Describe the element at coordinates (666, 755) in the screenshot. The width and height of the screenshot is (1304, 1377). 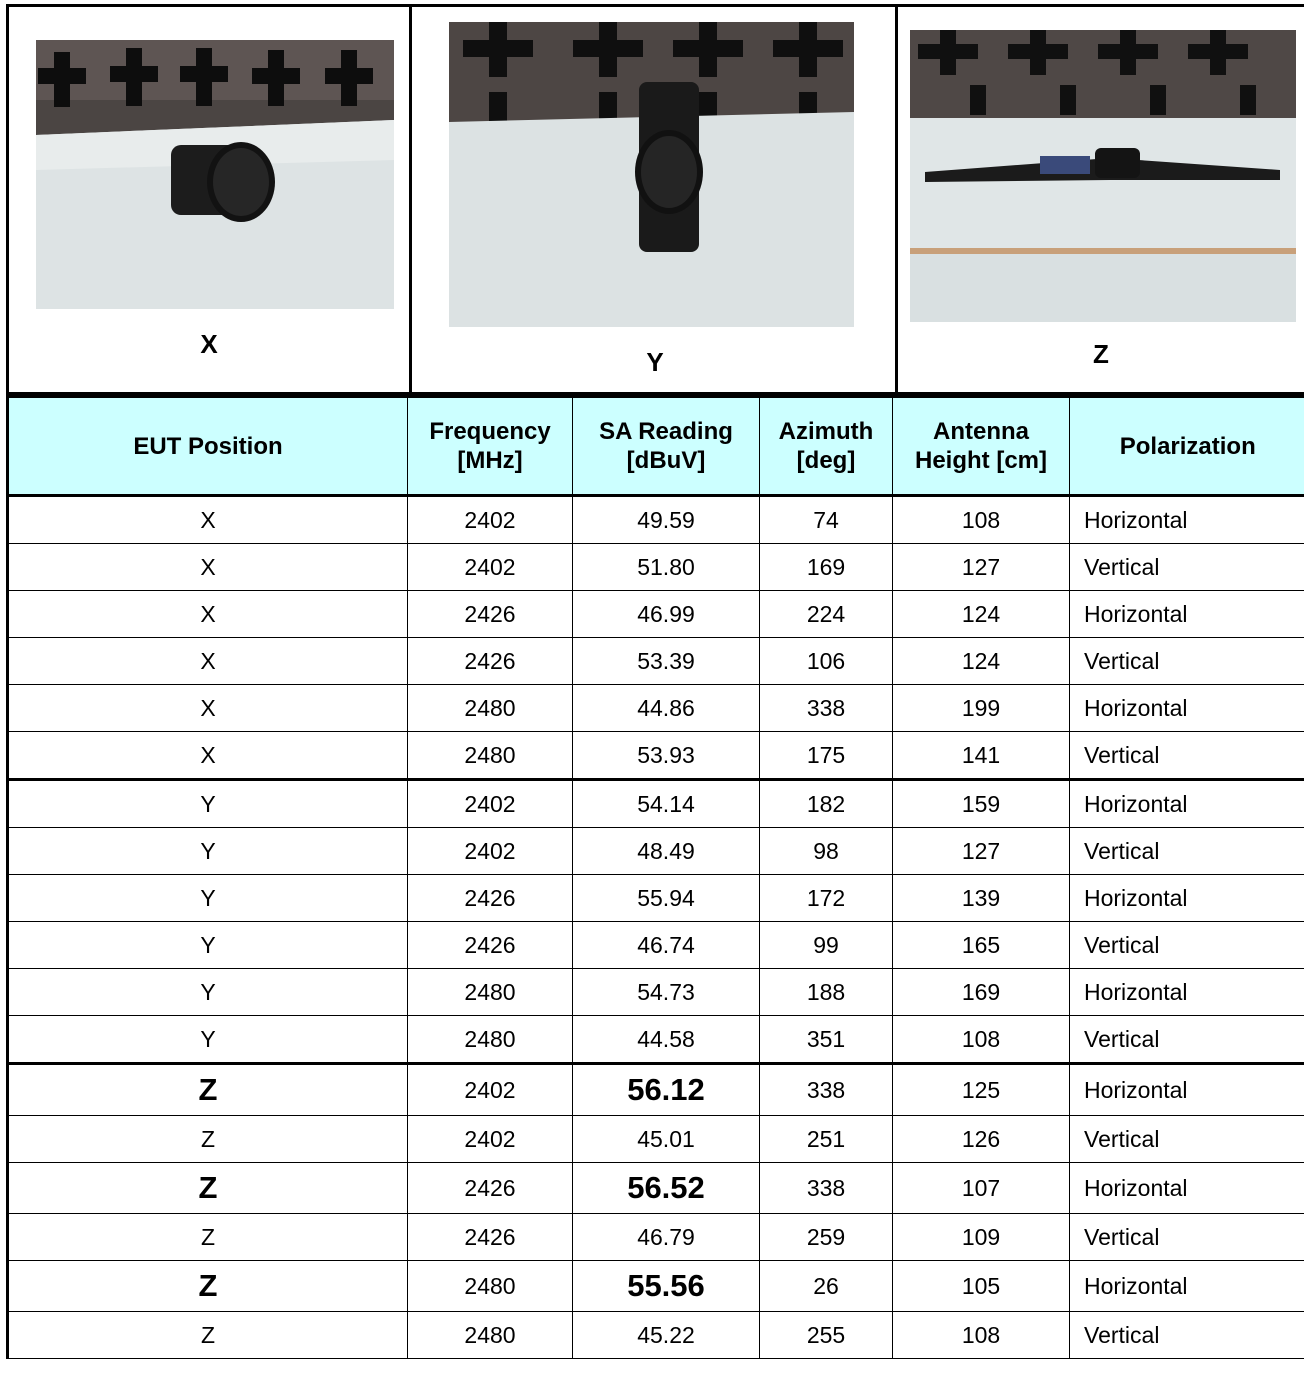
I see `cell-sa-reading: 53.93` at that location.